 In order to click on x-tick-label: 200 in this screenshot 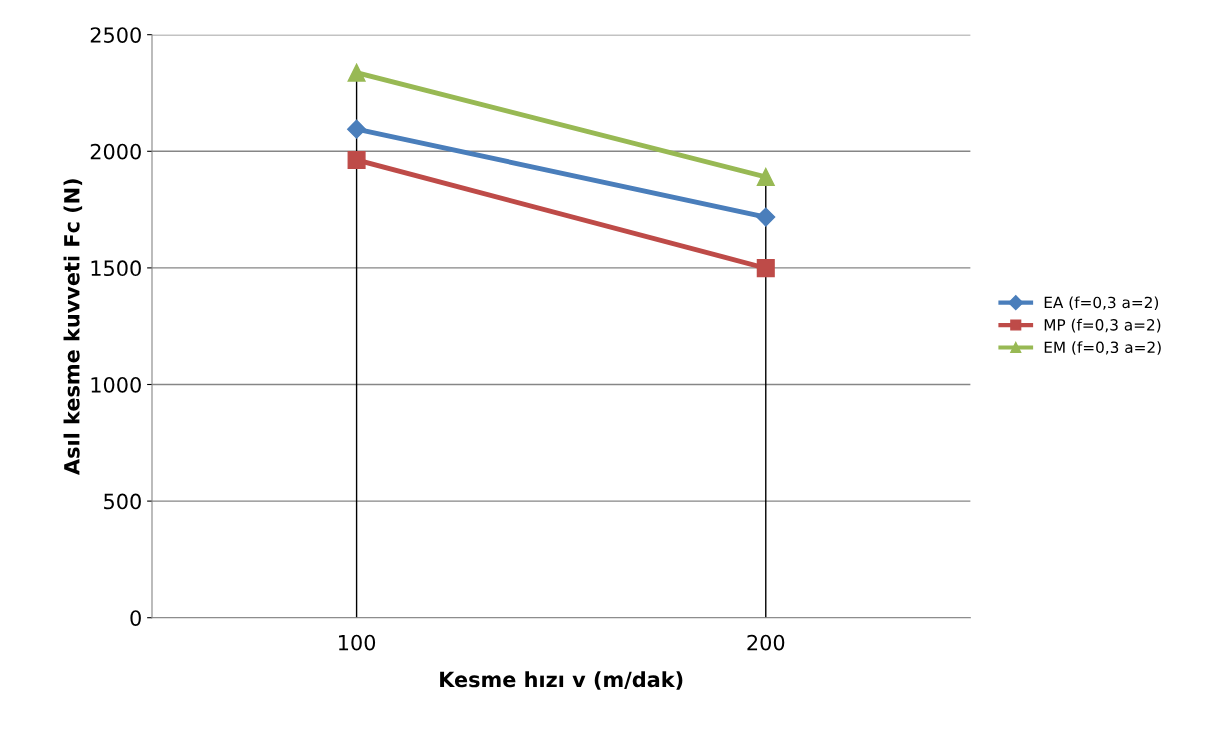, I will do `click(766, 642)`.